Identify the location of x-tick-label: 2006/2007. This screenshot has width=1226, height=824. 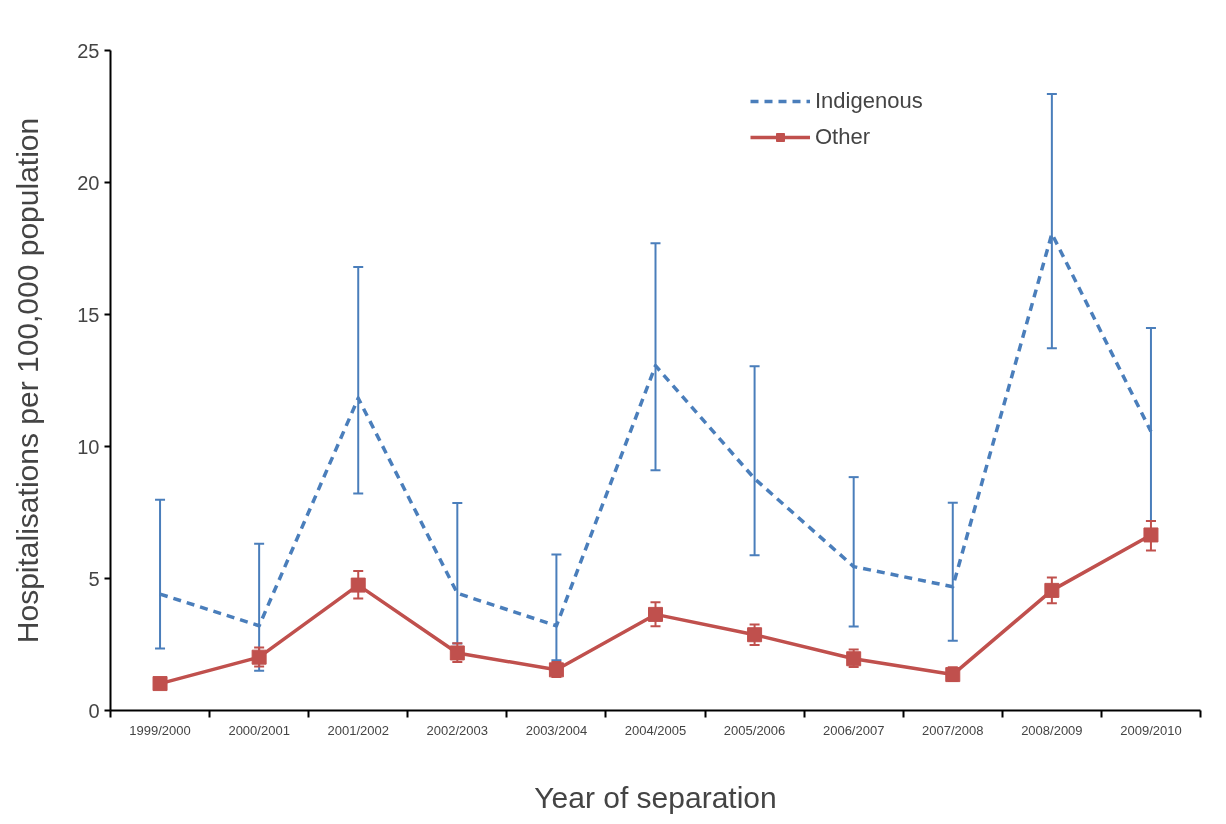
(853, 730).